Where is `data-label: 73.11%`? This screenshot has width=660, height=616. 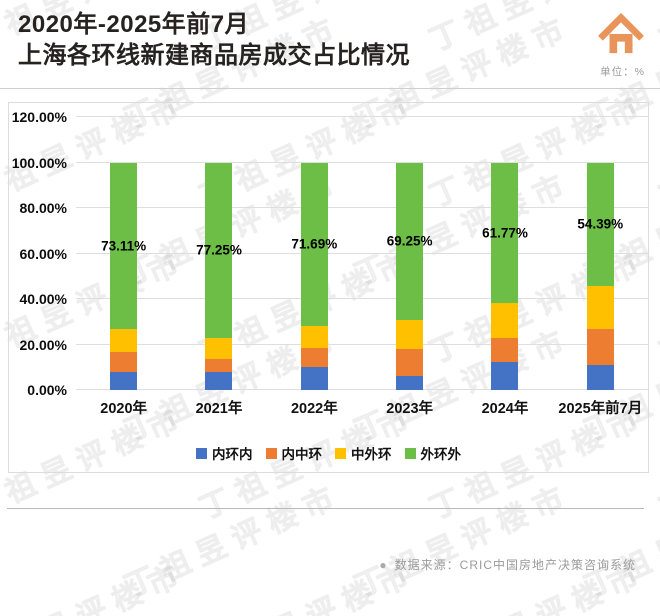 data-label: 73.11% is located at coordinates (124, 246).